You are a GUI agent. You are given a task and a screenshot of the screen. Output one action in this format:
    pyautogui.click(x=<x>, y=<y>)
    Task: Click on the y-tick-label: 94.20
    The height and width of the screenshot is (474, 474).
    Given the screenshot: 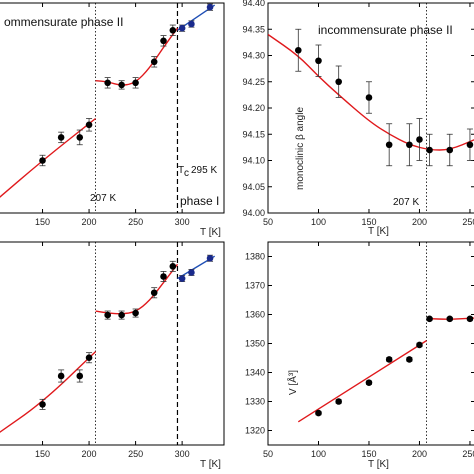 What is the action you would take?
    pyautogui.click(x=253, y=108)
    